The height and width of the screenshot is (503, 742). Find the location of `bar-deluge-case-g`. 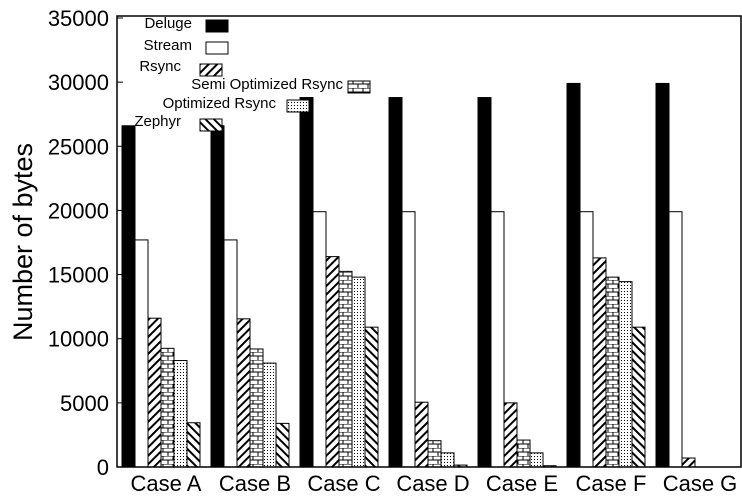

bar-deluge-case-g is located at coordinates (662, 275).